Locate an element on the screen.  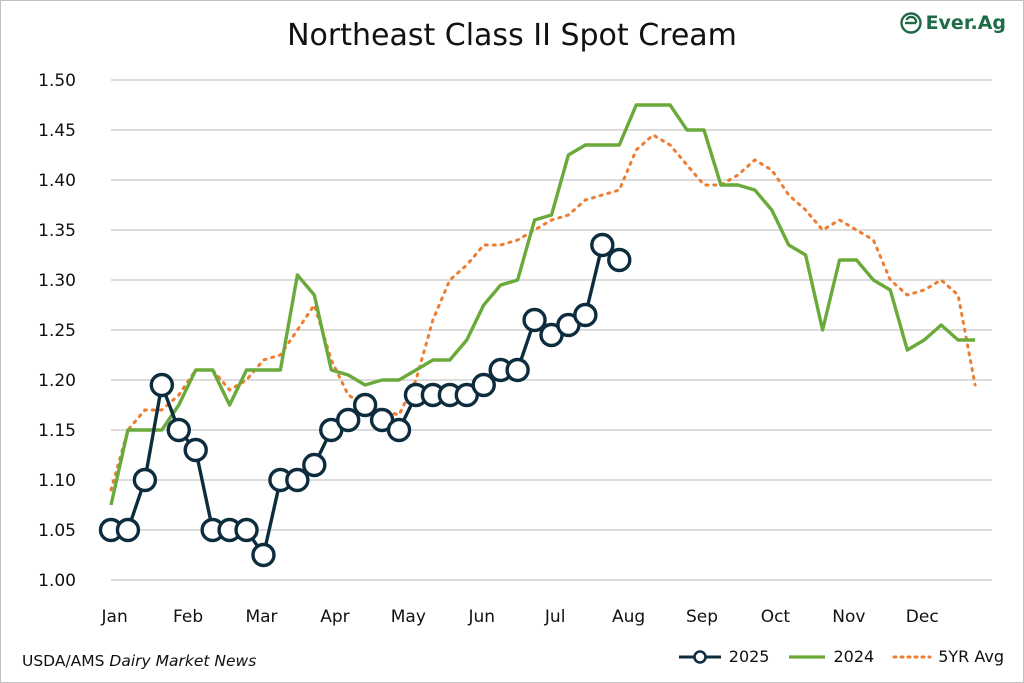
x-month-label: Jul is located at coordinates (555, 617).